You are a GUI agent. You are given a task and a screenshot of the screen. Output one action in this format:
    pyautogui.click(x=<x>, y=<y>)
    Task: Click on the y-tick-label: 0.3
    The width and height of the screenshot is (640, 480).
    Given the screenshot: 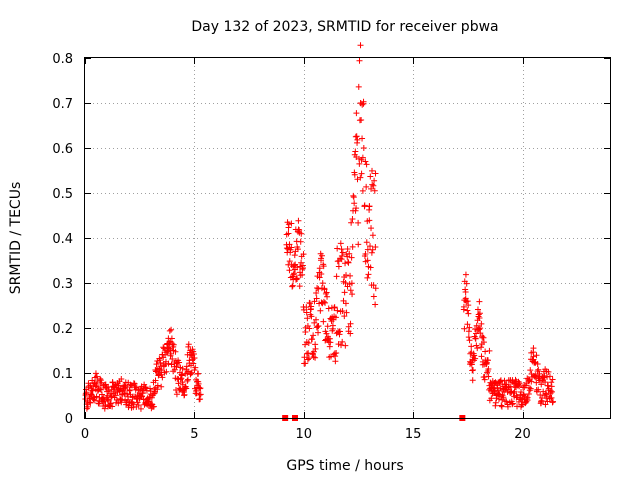 What is the action you would take?
    pyautogui.click(x=62, y=284)
    